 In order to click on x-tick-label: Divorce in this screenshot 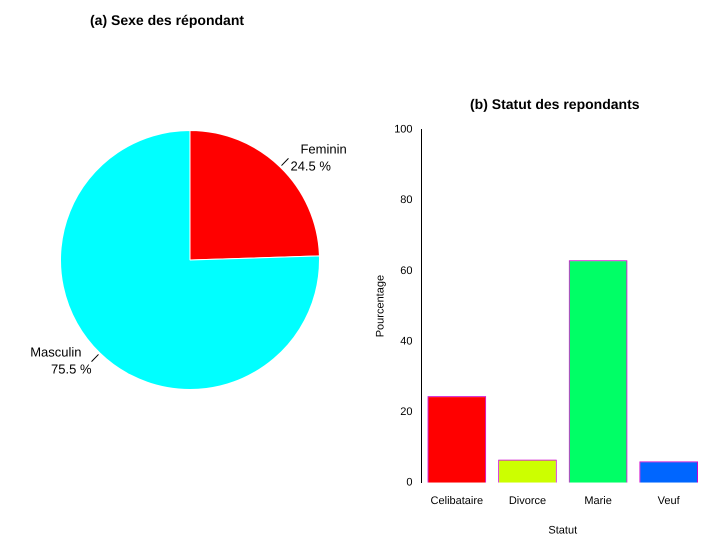, I will do `click(527, 501)`.